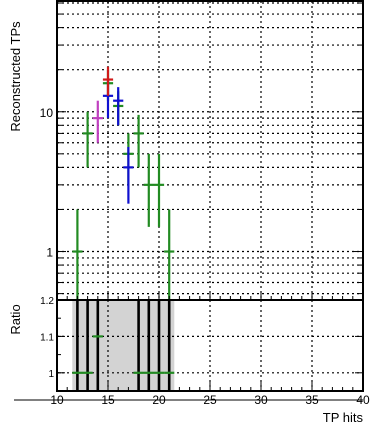 The height and width of the screenshot is (429, 371). What do you see at coordinates (49, 253) in the screenshot?
I see `y-tick-label-main: 1` at bounding box center [49, 253].